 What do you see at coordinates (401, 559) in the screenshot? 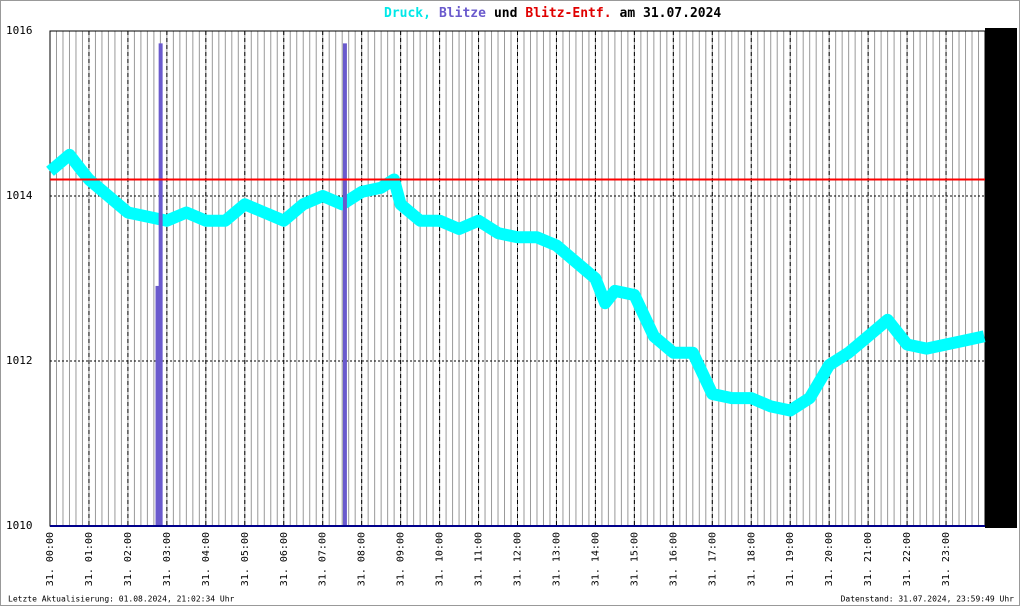
I see `x-tick-label: 31. 09:00` at bounding box center [401, 559].